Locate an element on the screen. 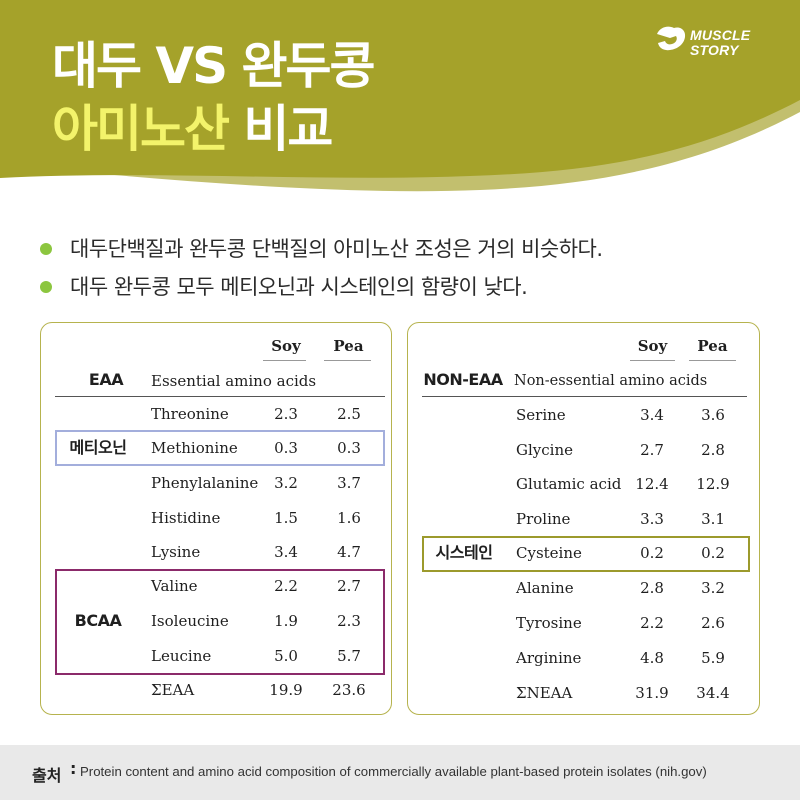 This screenshot has height=800, width=800. pea-value: 3.1 is located at coordinates (713, 519).